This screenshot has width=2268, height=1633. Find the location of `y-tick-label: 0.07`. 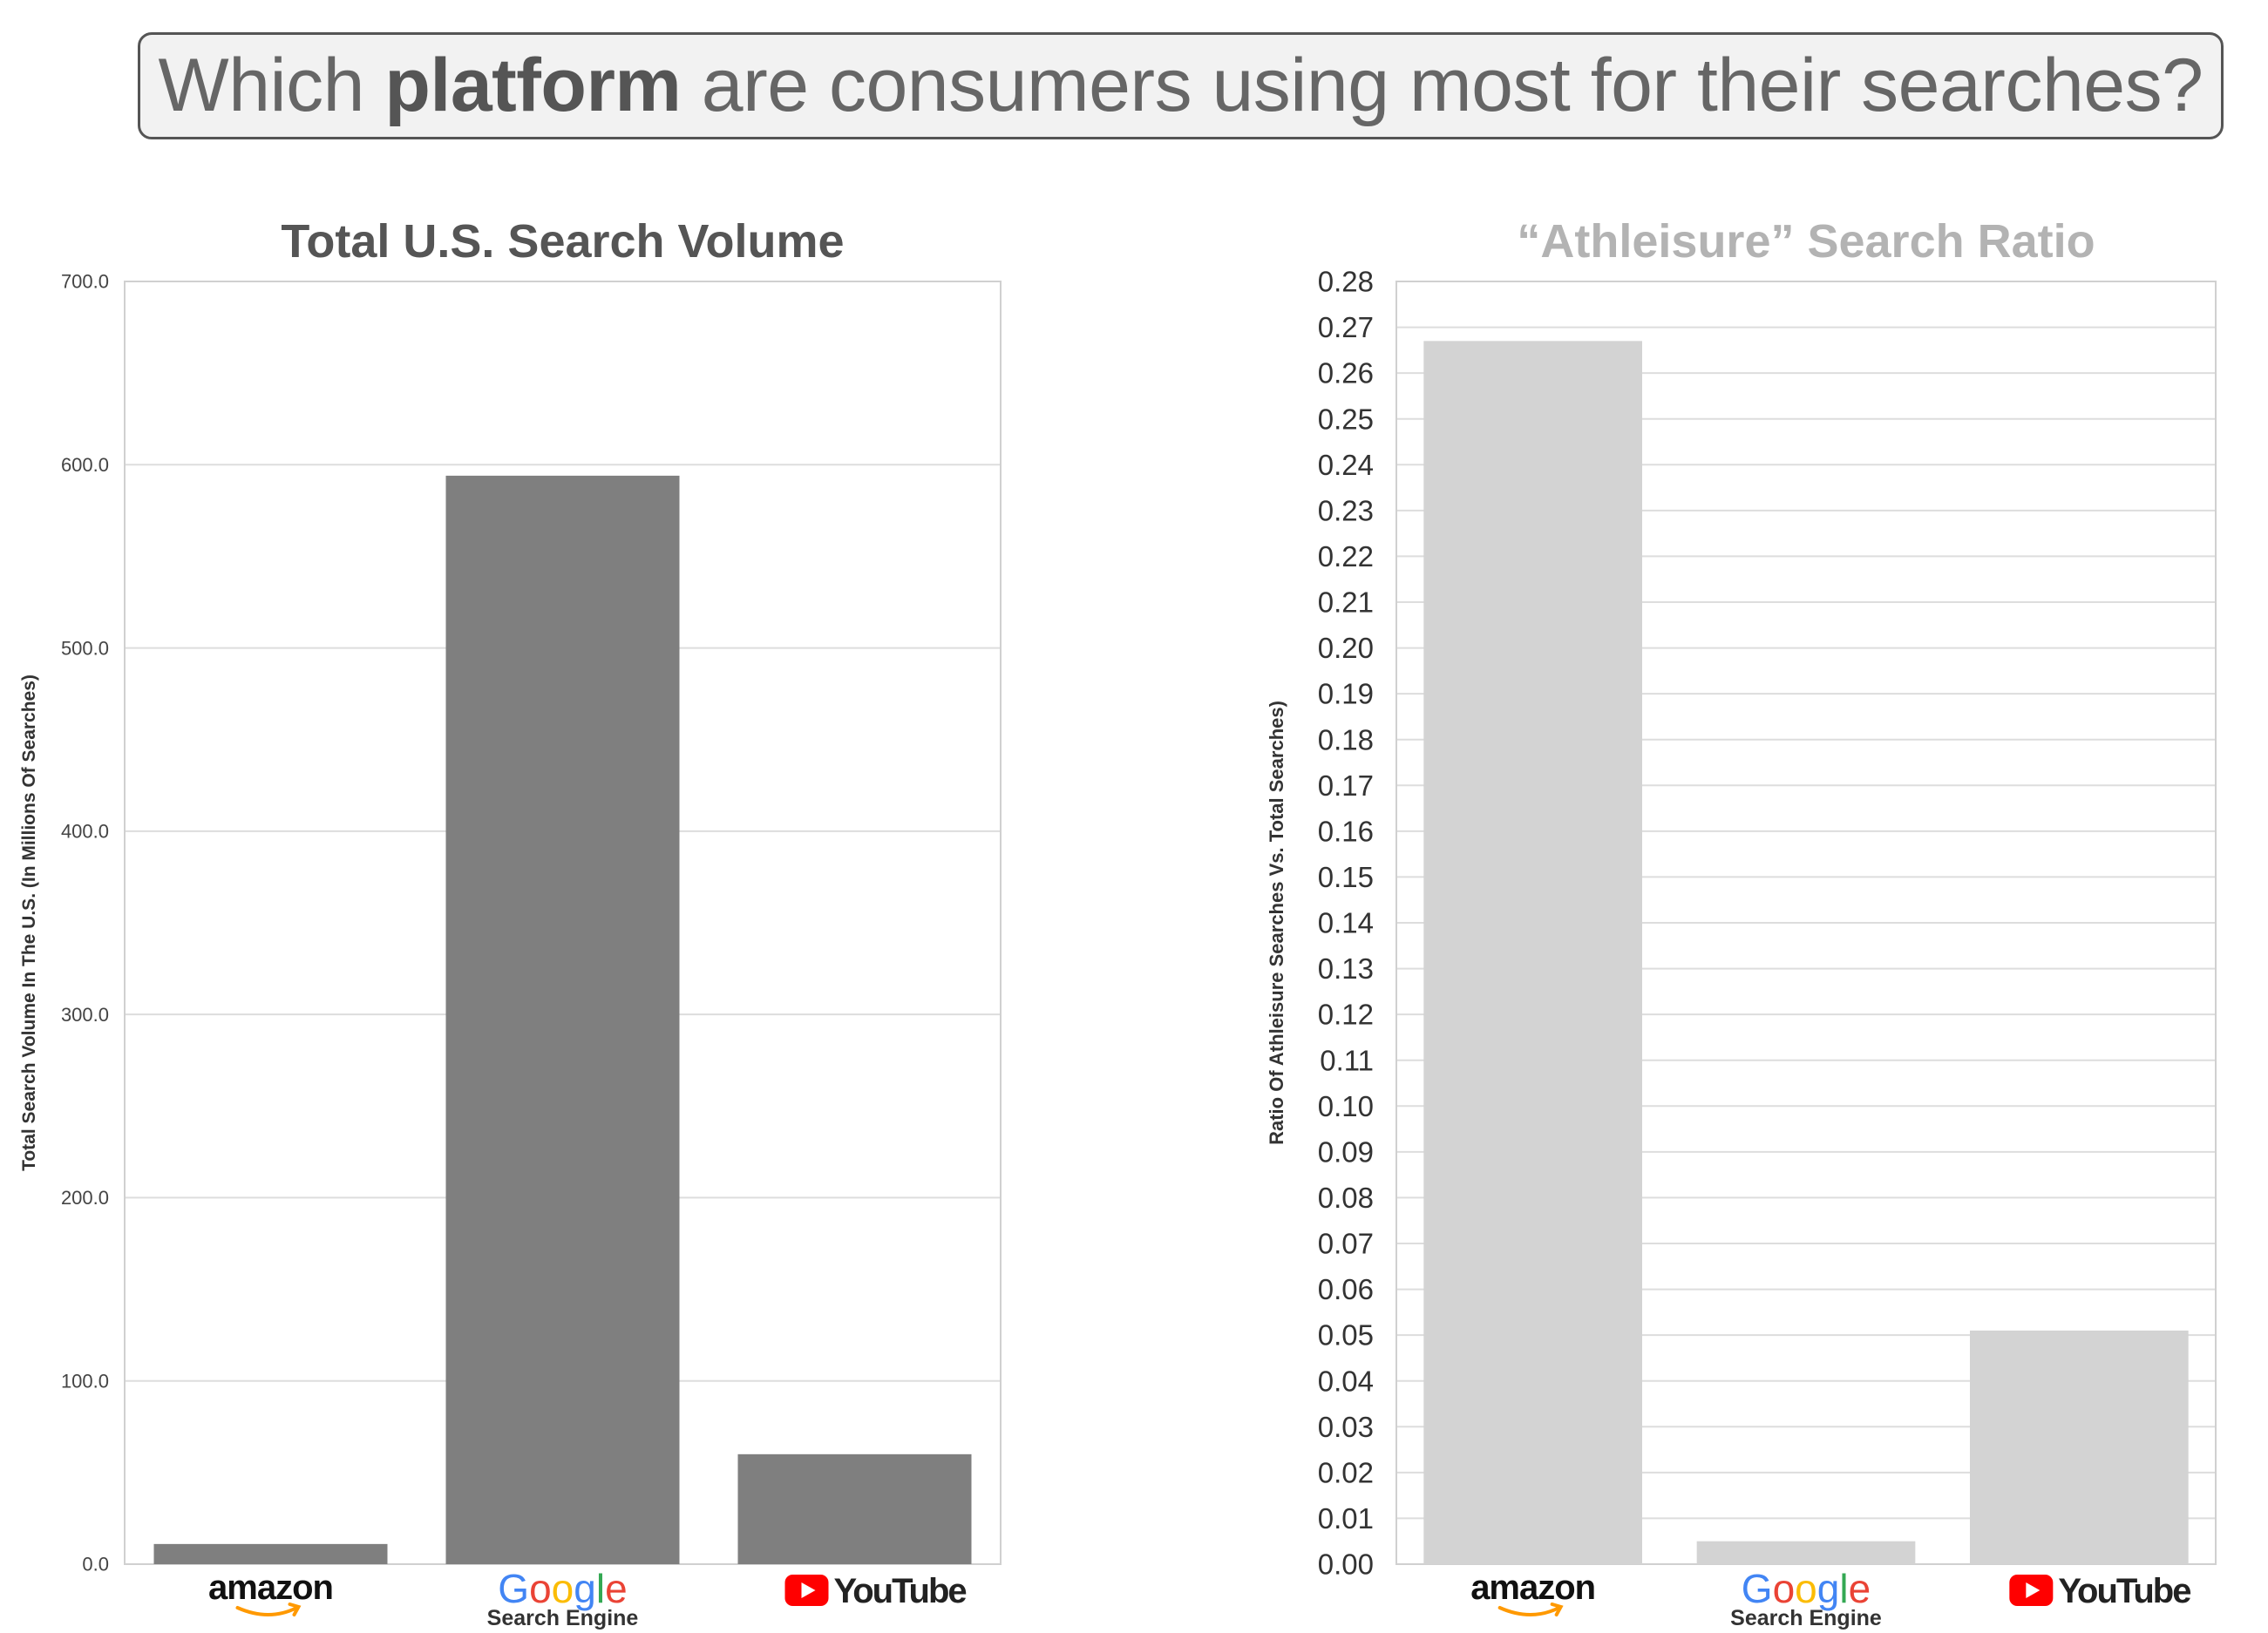

y-tick-label: 0.07 is located at coordinates (1346, 1244).